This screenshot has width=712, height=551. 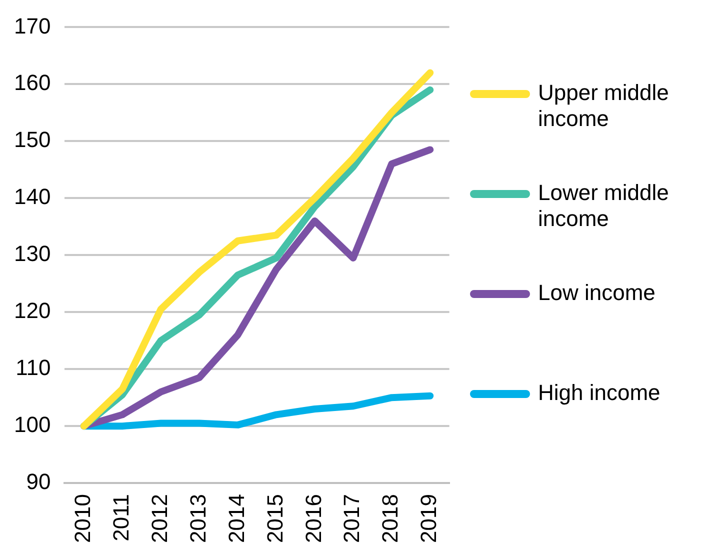 What do you see at coordinates (313, 519) in the screenshot?
I see `x-tick-label: 2016` at bounding box center [313, 519].